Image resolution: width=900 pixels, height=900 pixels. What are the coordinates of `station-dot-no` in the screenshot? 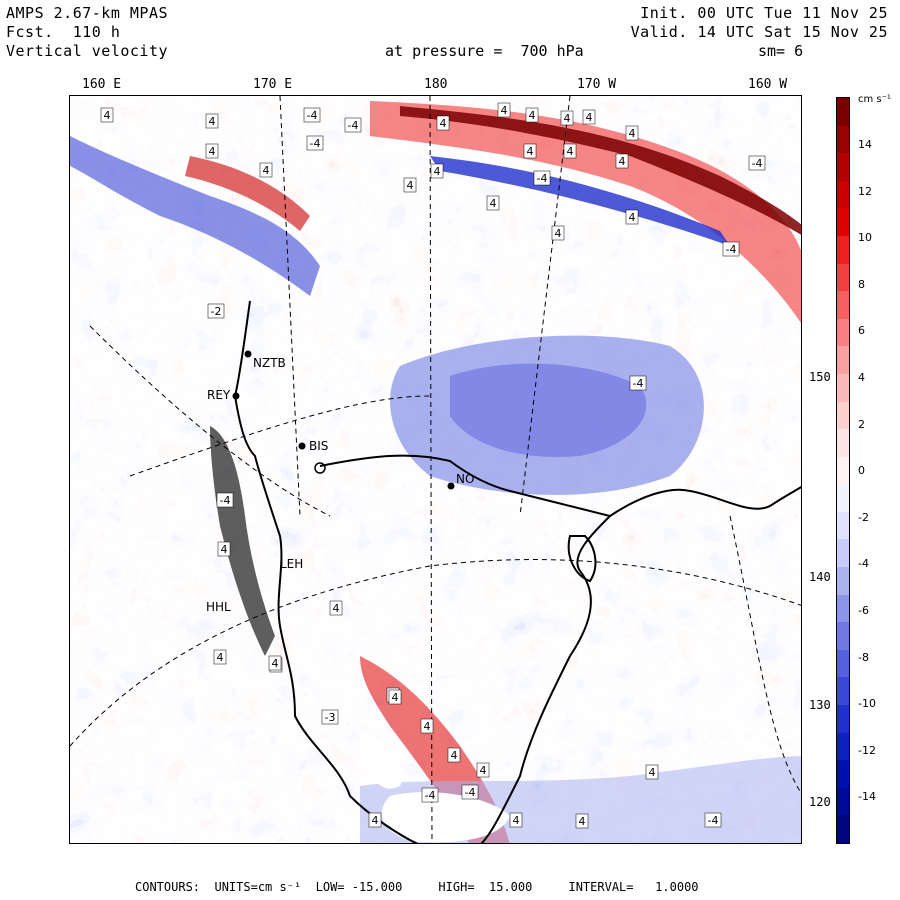 It's located at (451, 486).